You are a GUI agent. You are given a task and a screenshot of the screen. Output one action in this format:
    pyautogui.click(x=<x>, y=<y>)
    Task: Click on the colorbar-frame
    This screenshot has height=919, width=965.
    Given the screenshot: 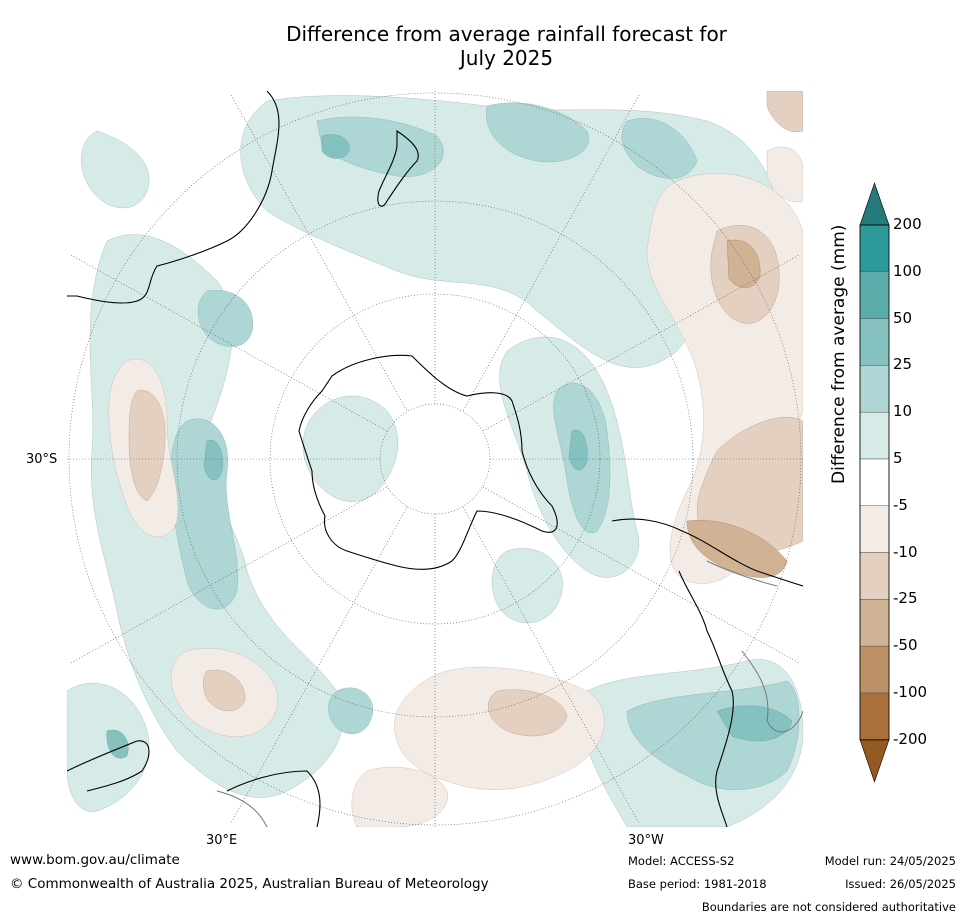 What is the action you would take?
    pyautogui.click(x=874, y=482)
    